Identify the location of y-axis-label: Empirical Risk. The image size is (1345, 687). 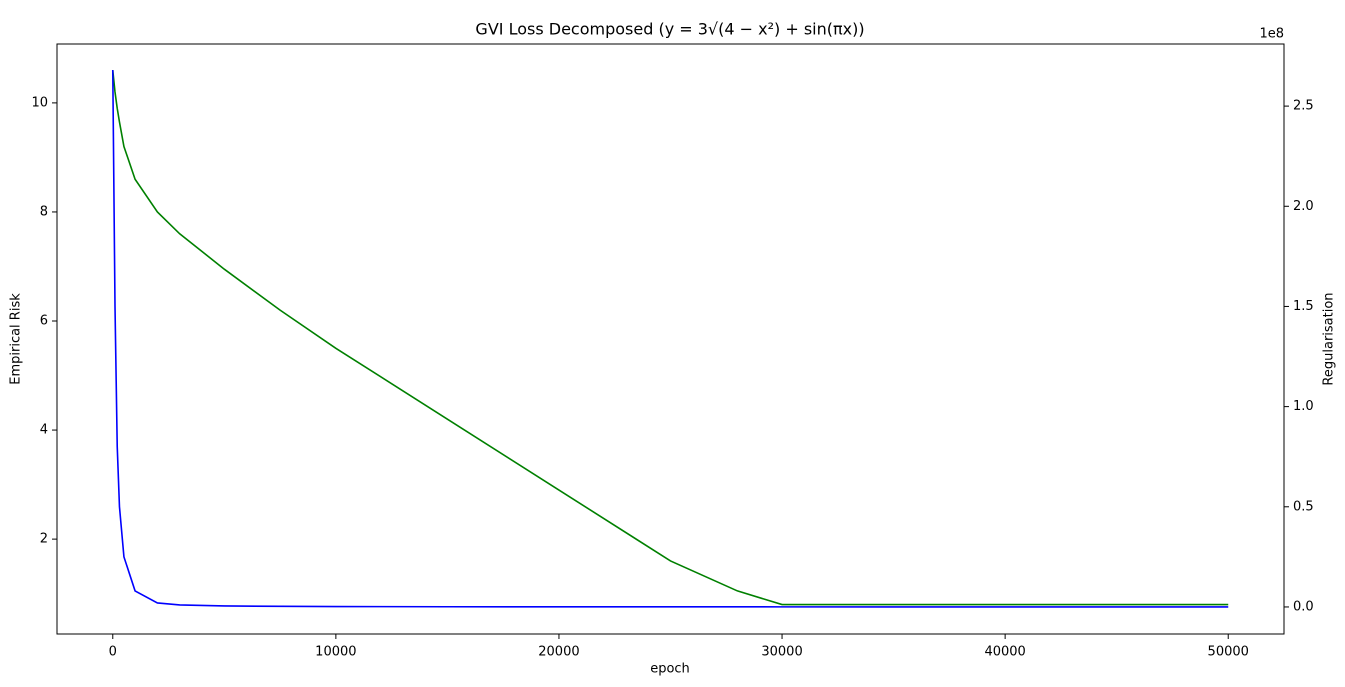
(16, 339).